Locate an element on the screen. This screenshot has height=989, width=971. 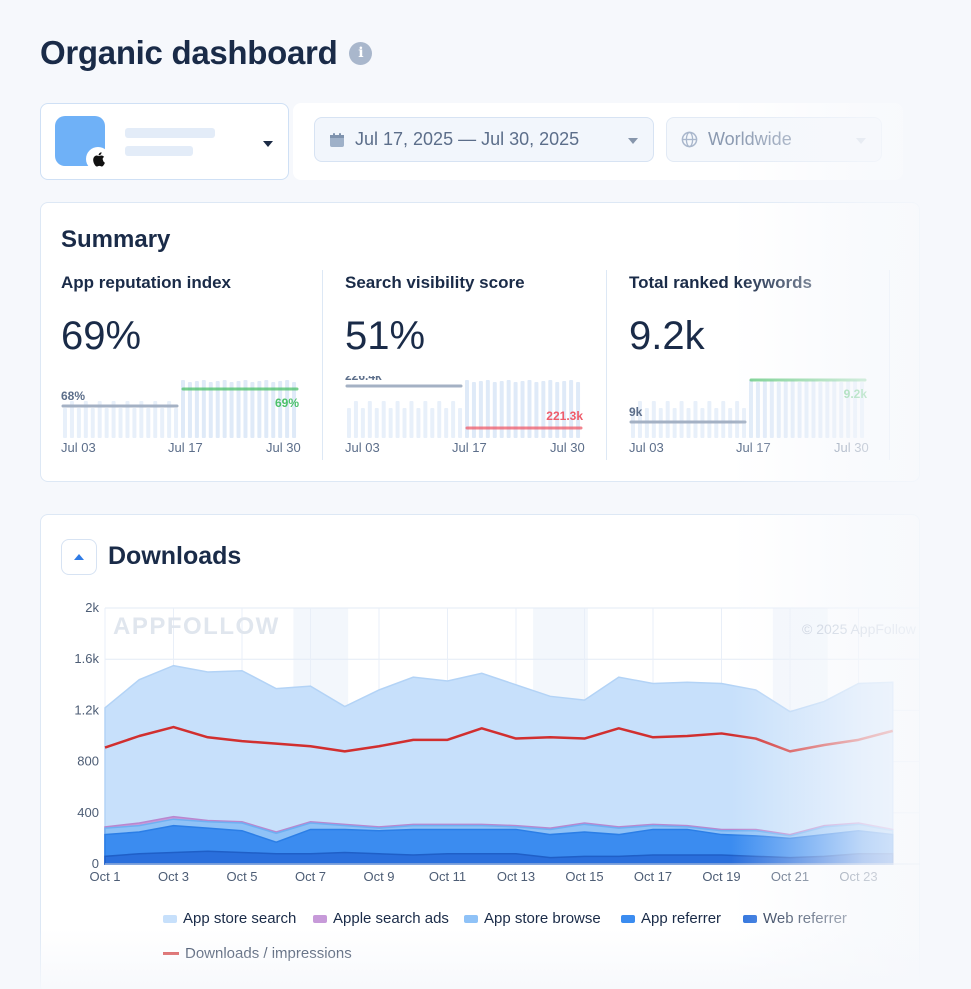
x-tick-label: Oct 3 is located at coordinates (173, 876).